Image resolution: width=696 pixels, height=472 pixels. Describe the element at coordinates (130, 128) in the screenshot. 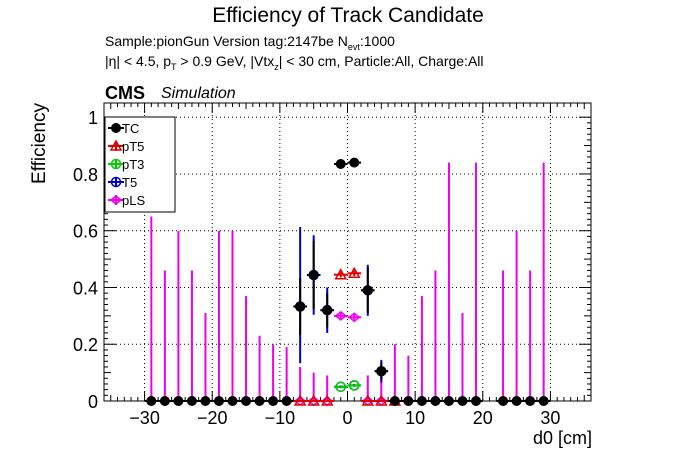

I see `legend-label: TC` at that location.